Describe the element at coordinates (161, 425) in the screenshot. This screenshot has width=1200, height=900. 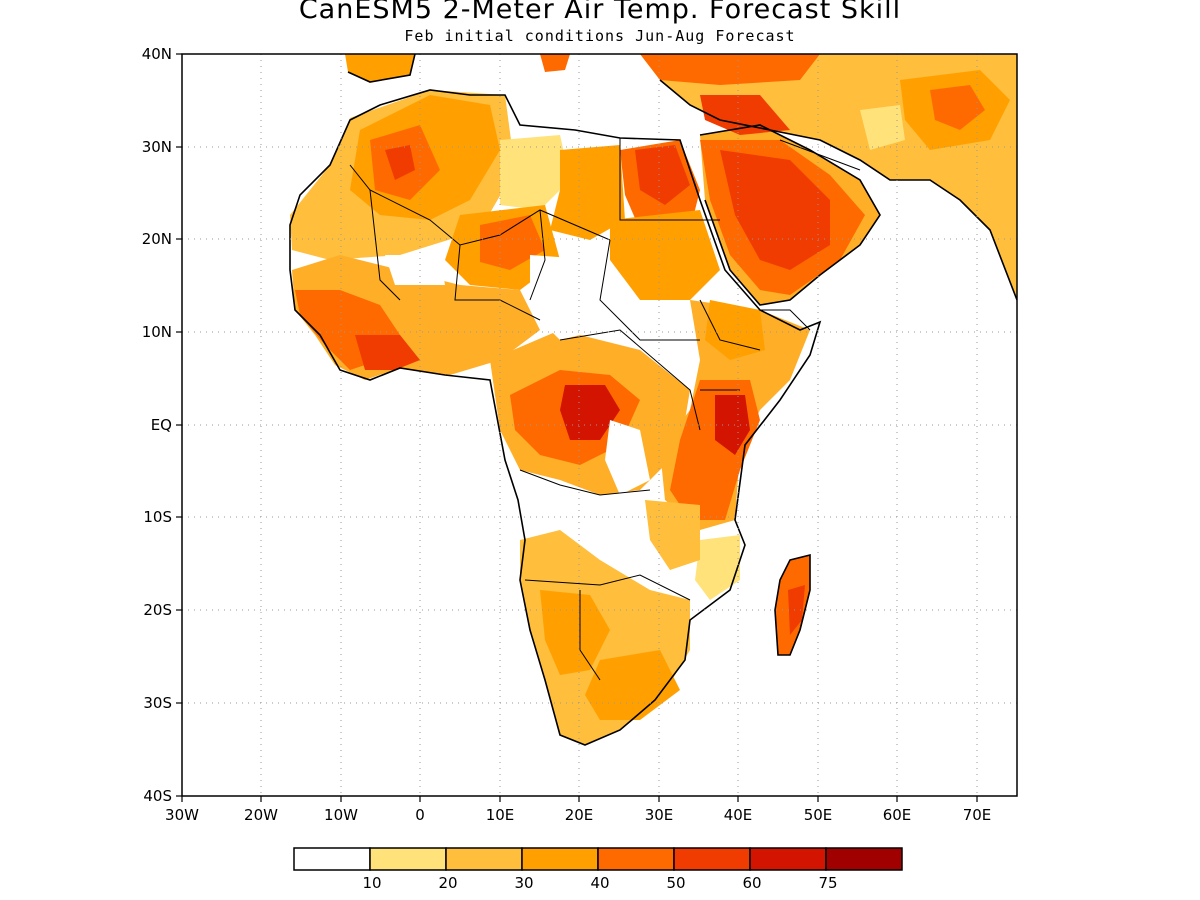
I see `lat-label: EQ` at that location.